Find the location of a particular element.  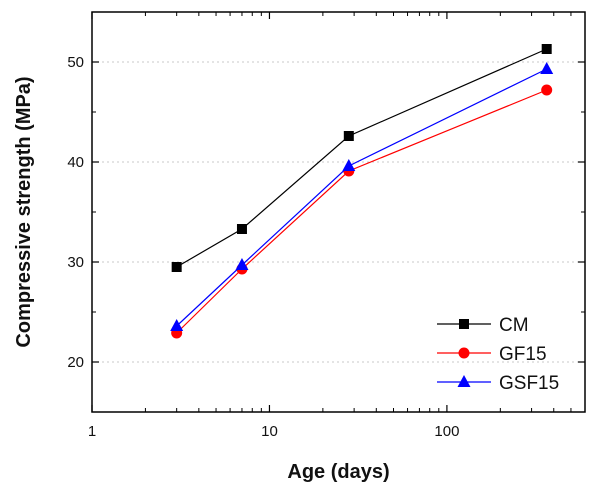

legend-label-gf15: GF15 is located at coordinates (523, 354).